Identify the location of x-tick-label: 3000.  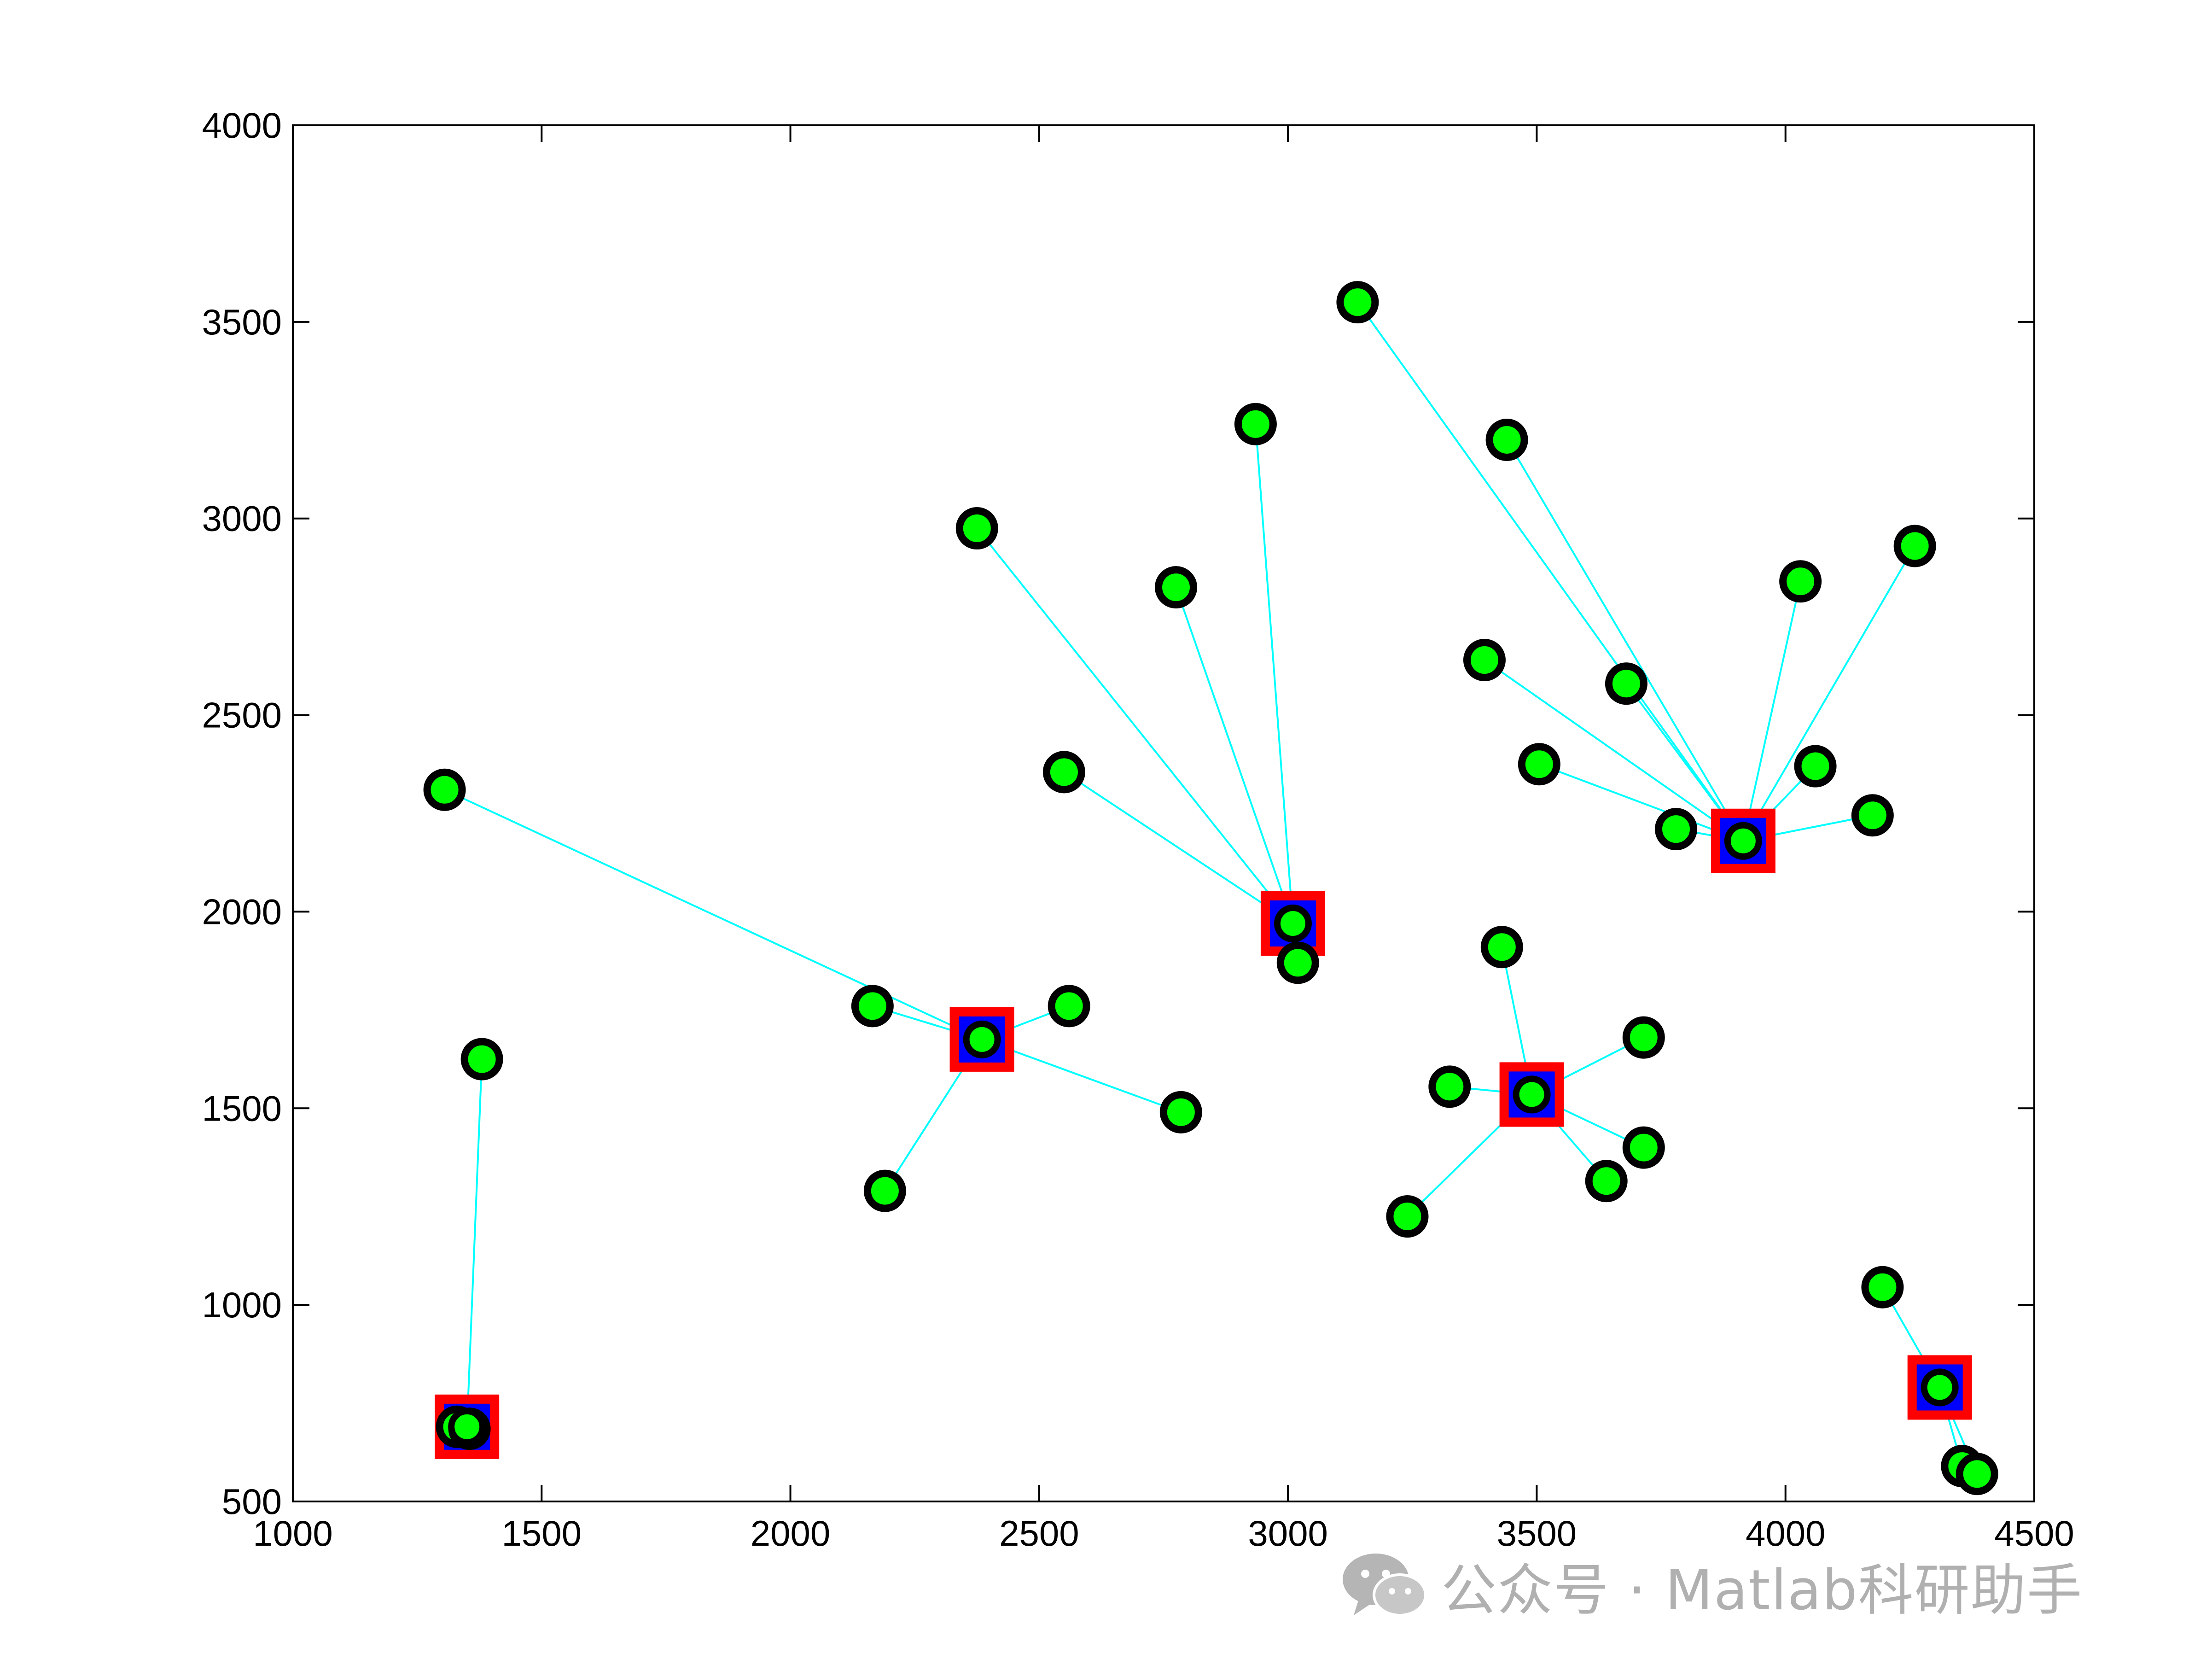
(1288, 1533).